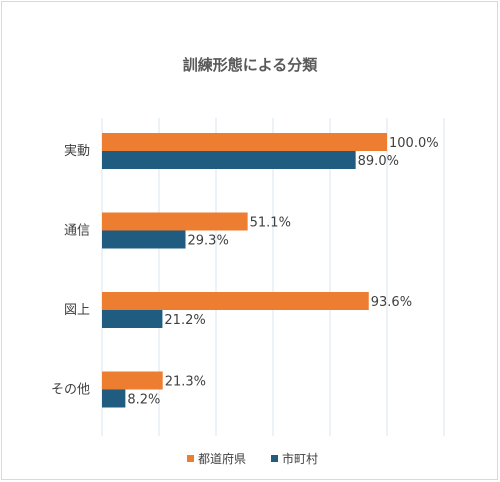 Image resolution: width=500 pixels, height=482 pixels. I want to click on data-label: 21.2%, so click(184, 320).